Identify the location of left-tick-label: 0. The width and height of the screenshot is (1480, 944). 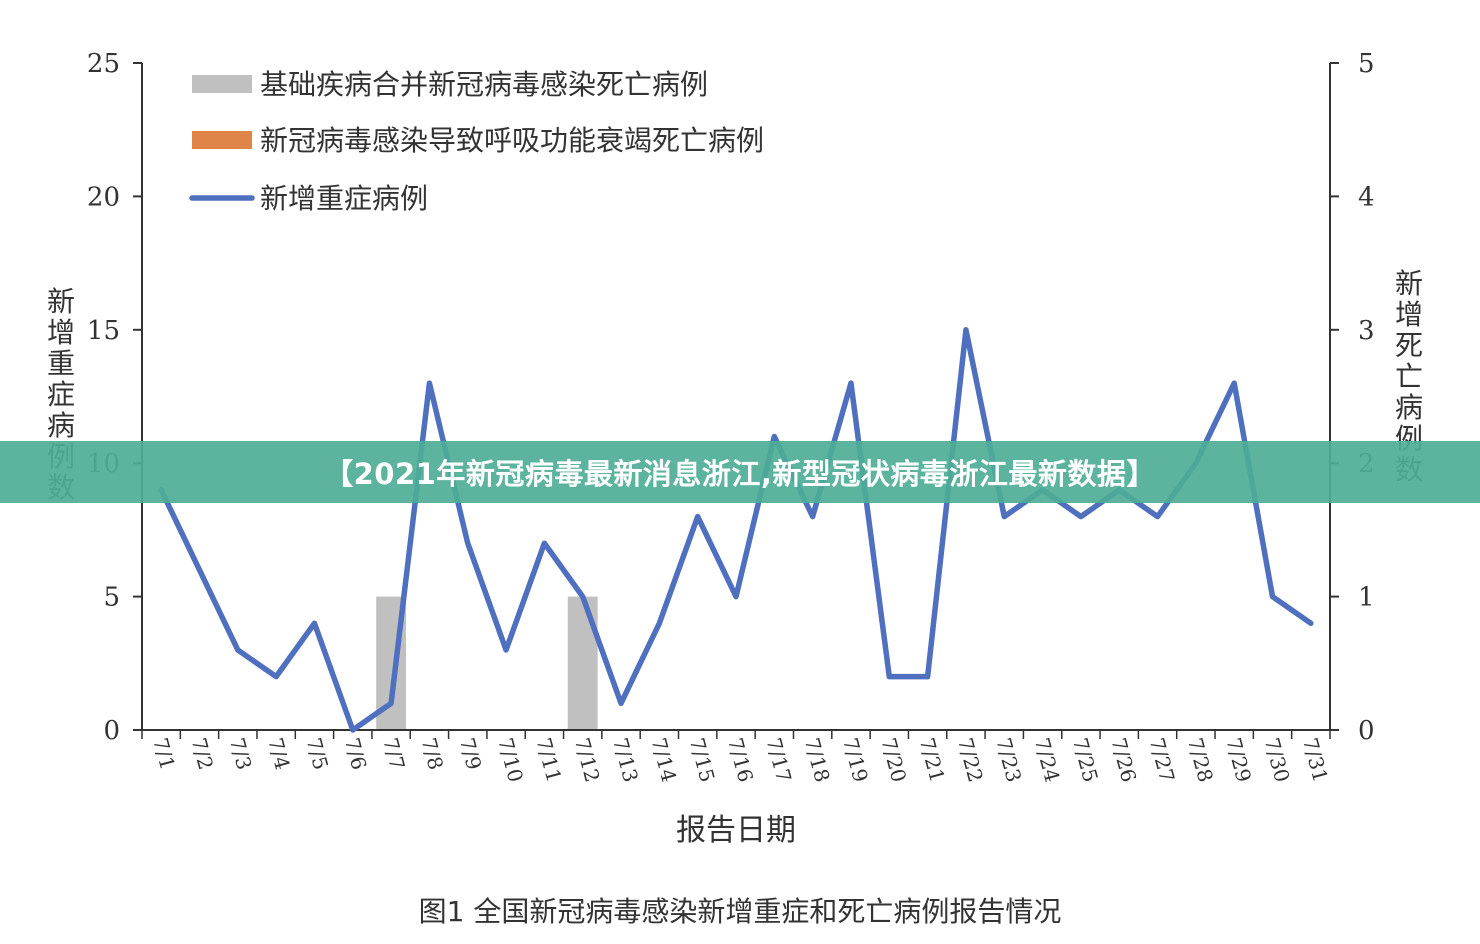
(111, 731).